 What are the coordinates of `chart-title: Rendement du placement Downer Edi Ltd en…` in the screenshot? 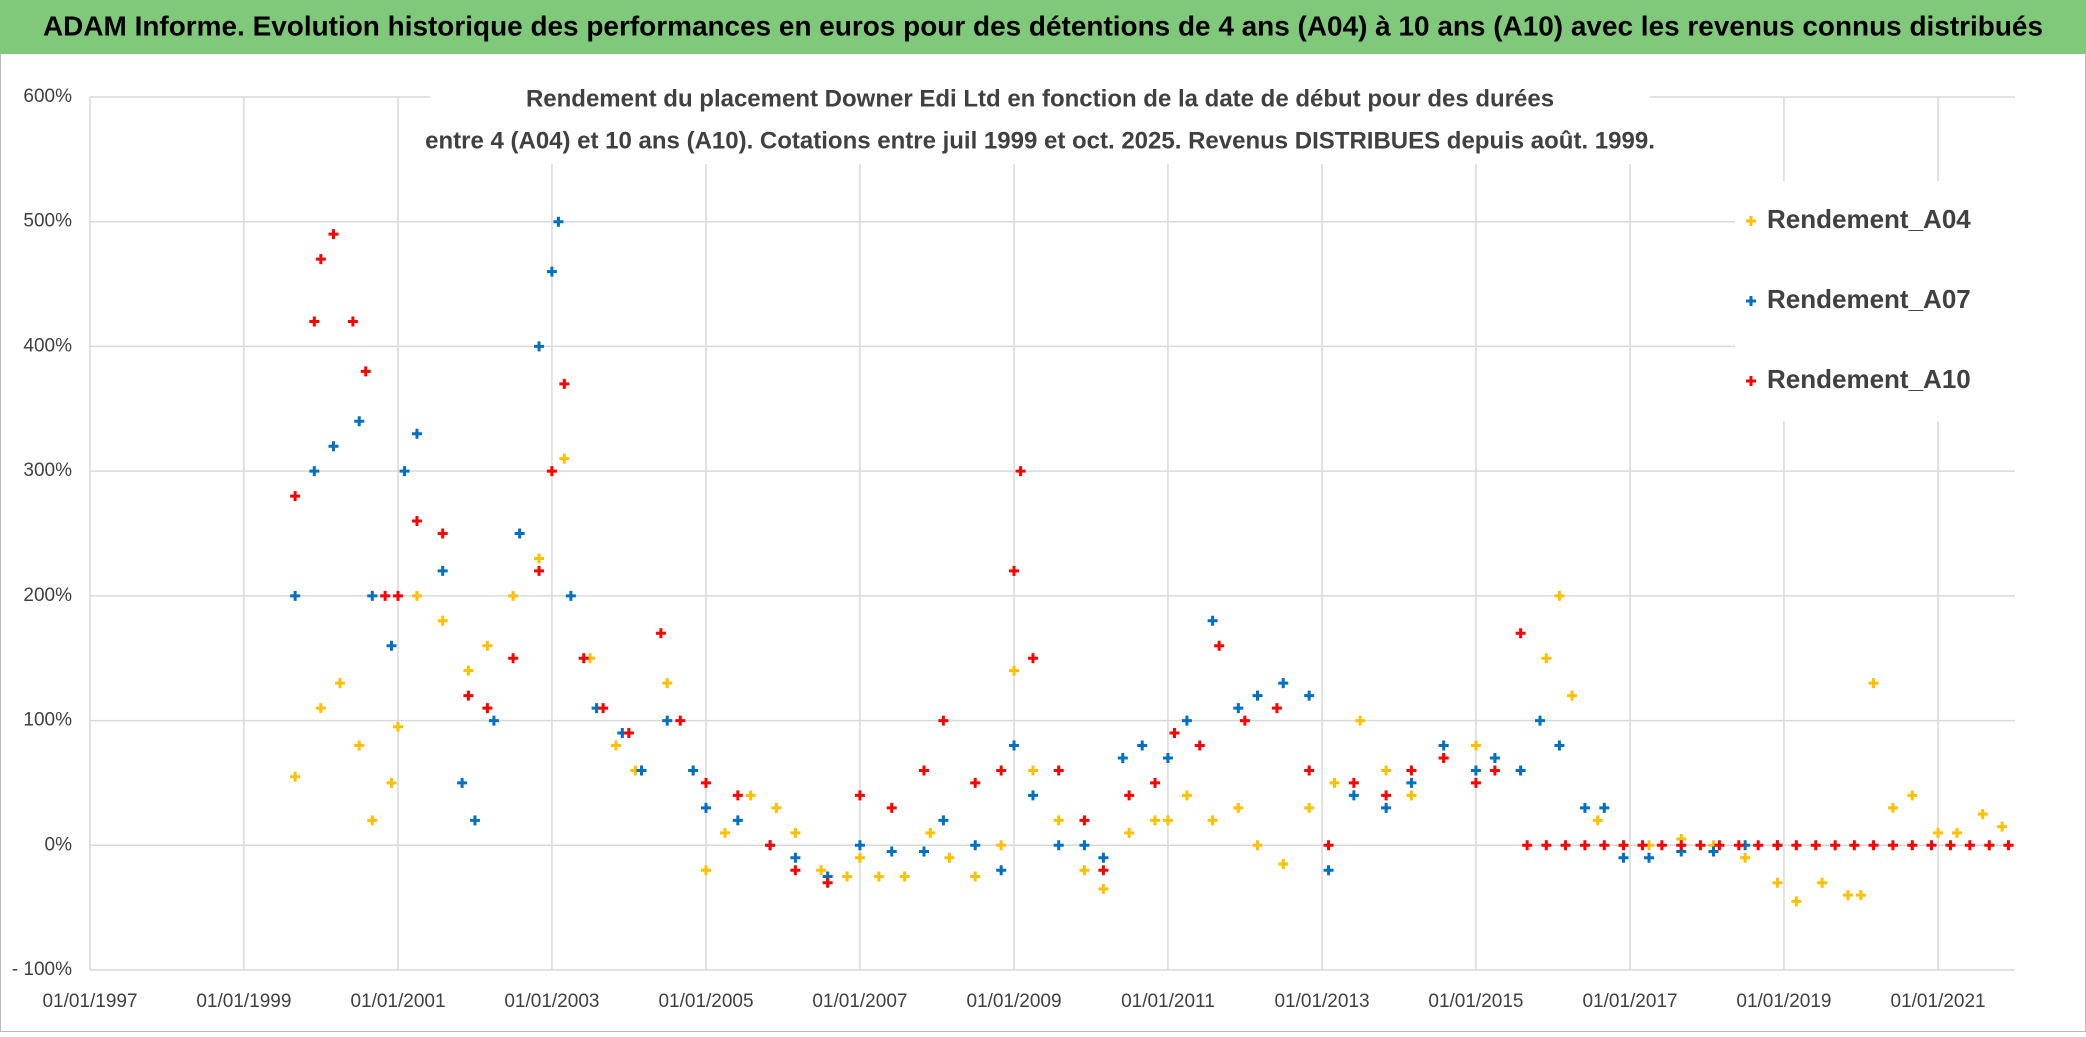 It's located at (1040, 98).